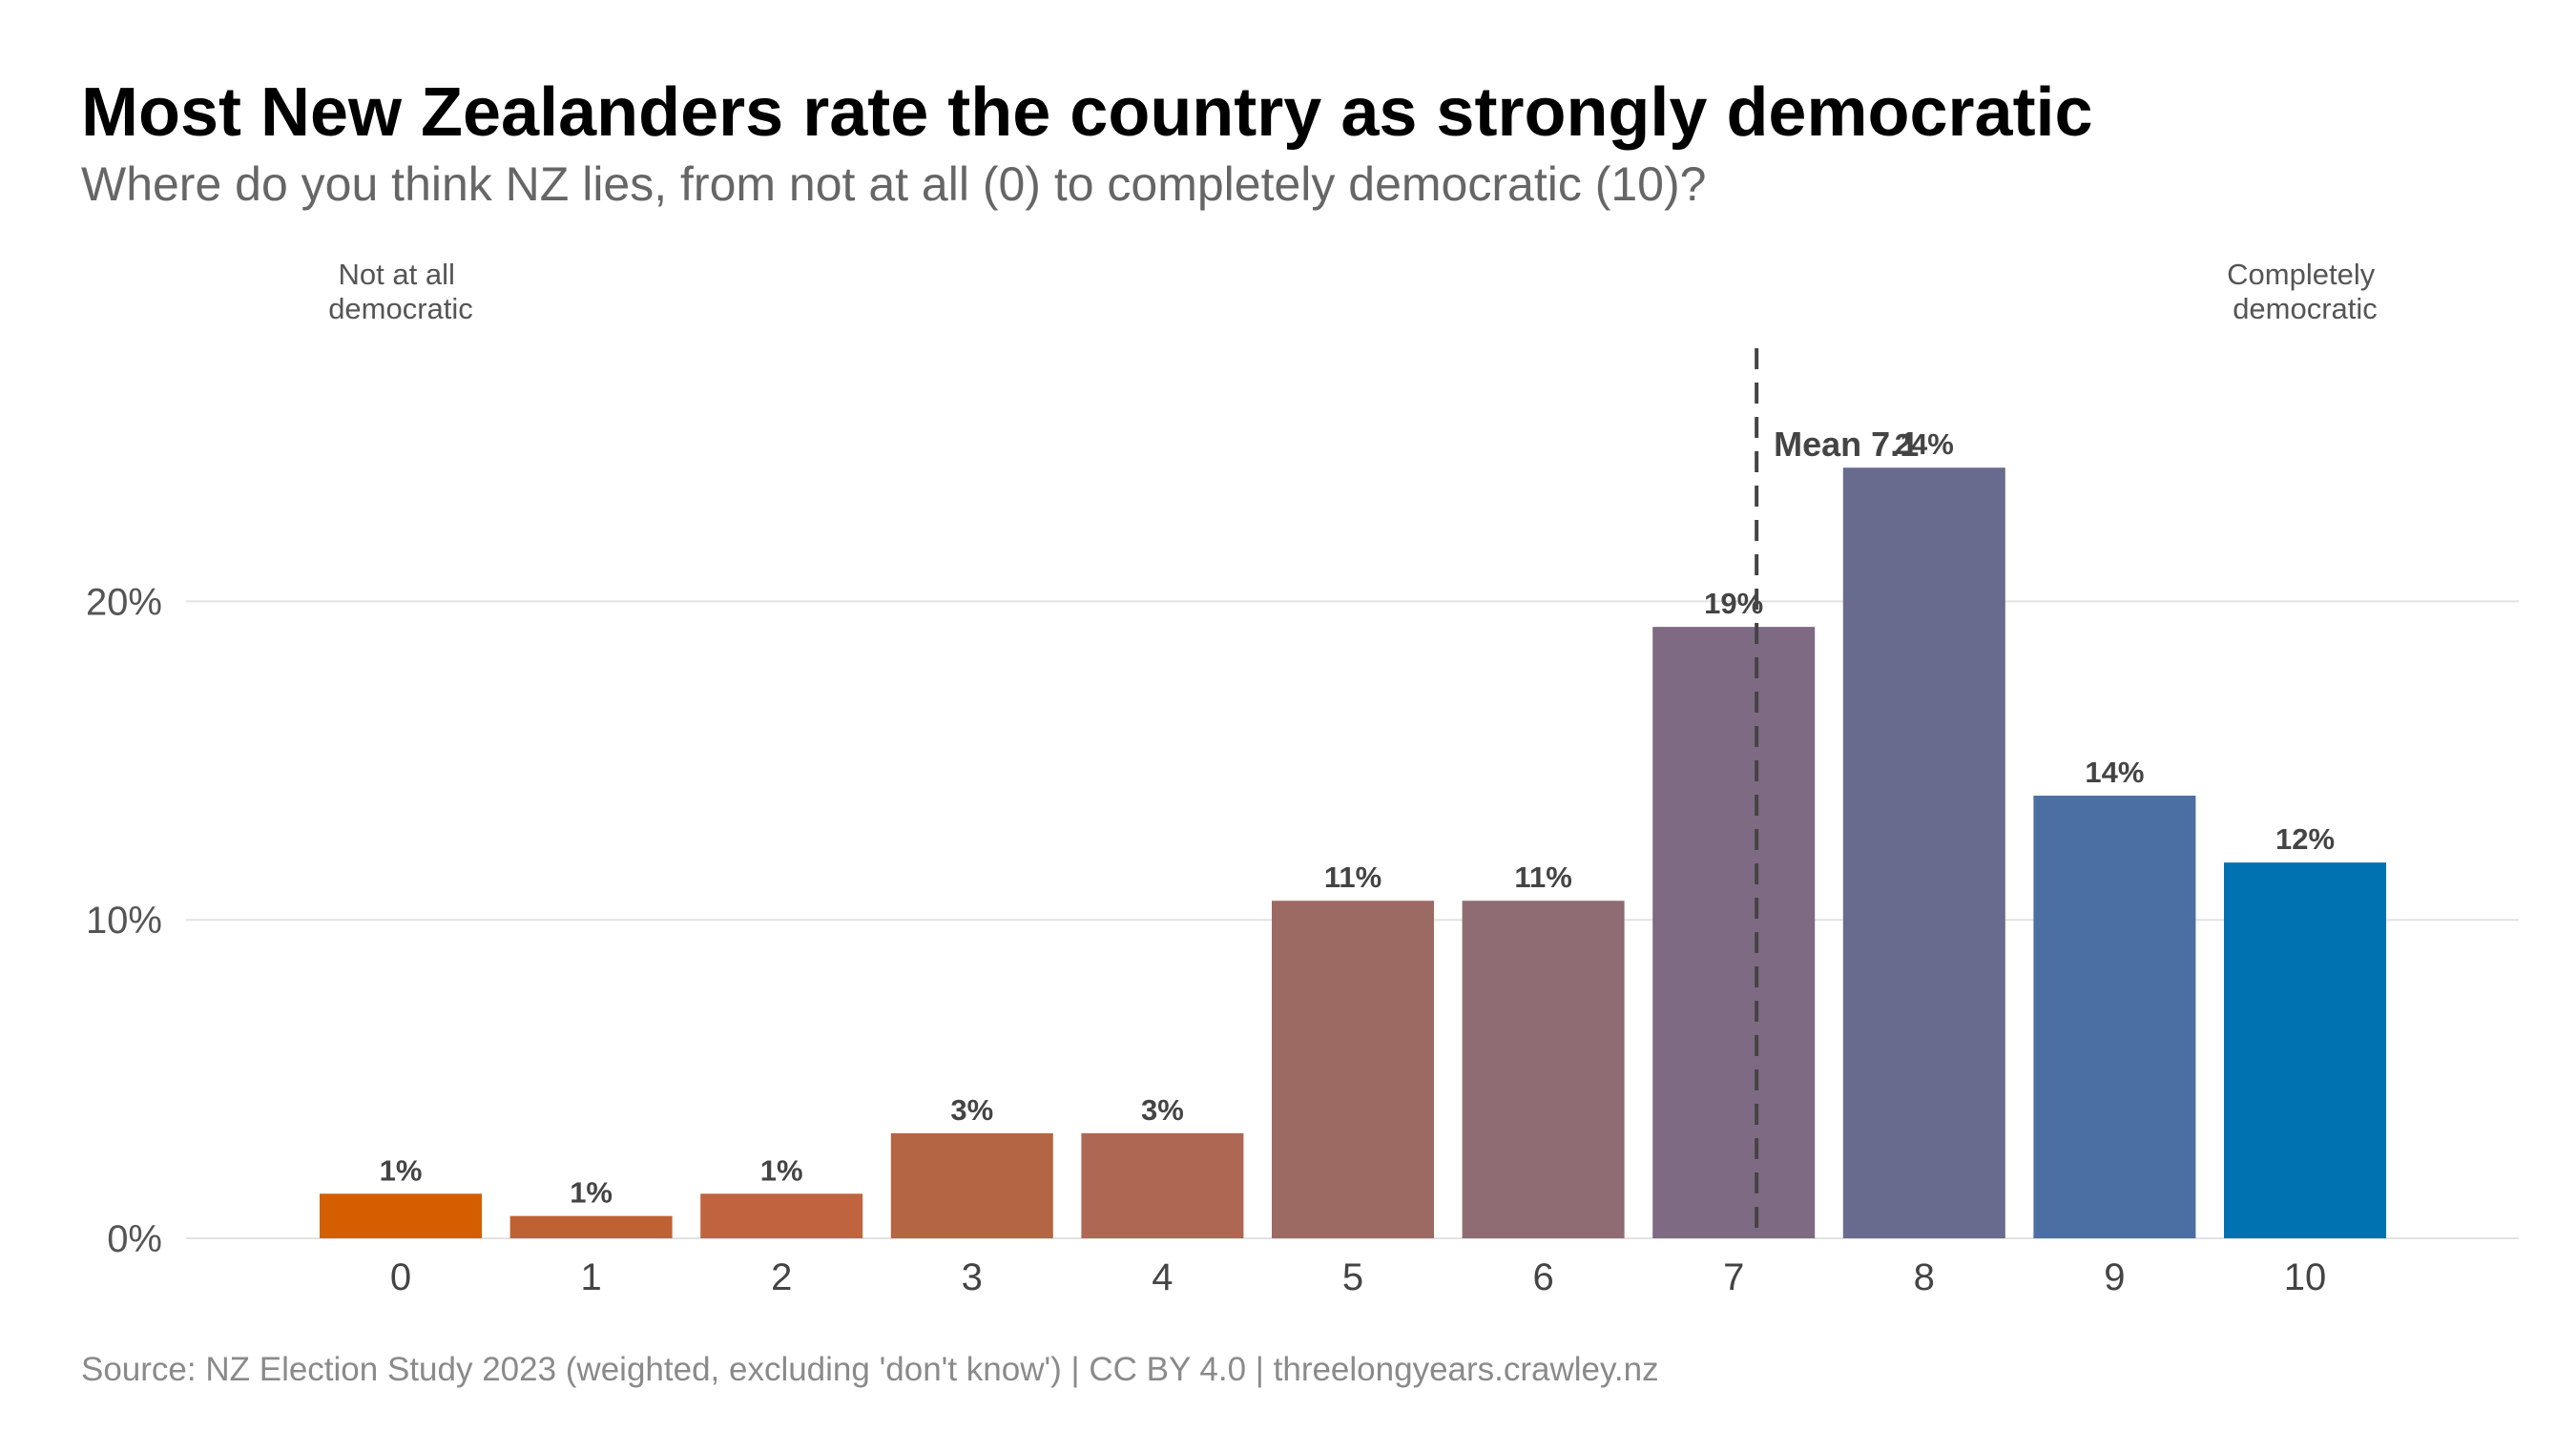 This screenshot has width=2576, height=1431. Describe the element at coordinates (2305, 1277) in the screenshot. I see `x-tick-label-10: 10` at that location.